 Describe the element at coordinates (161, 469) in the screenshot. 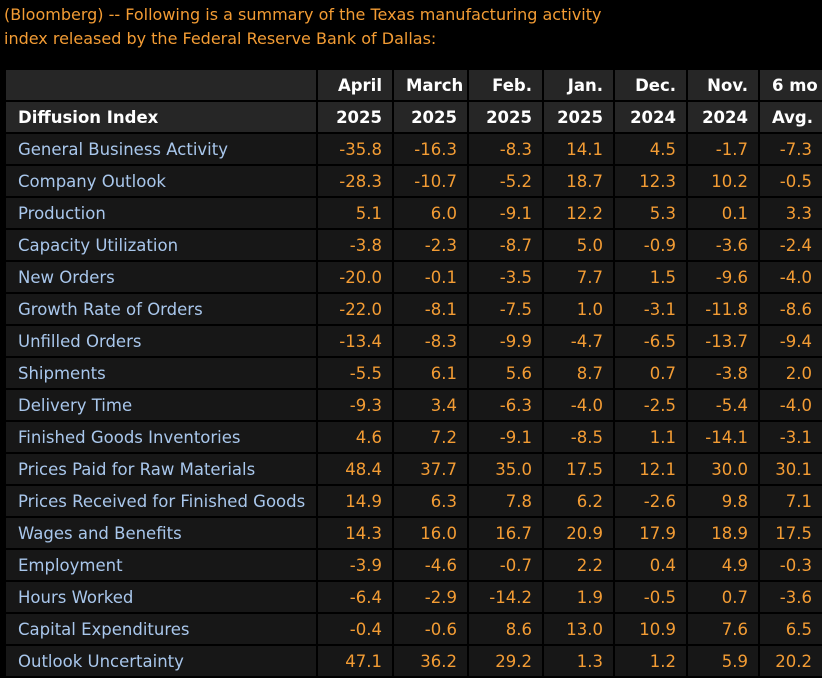

I see `row-label: Prices Paid for Raw Materials` at that location.